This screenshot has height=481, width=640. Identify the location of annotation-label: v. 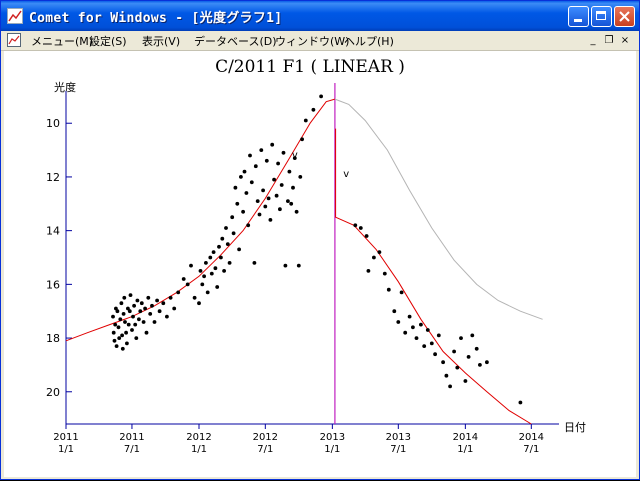
(295, 155).